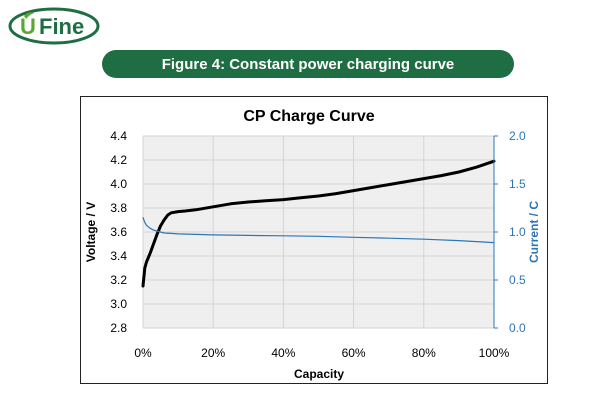 Image resolution: width=600 pixels, height=400 pixels. What do you see at coordinates (213, 353) in the screenshot?
I see `x-tick-label: 20%` at bounding box center [213, 353].